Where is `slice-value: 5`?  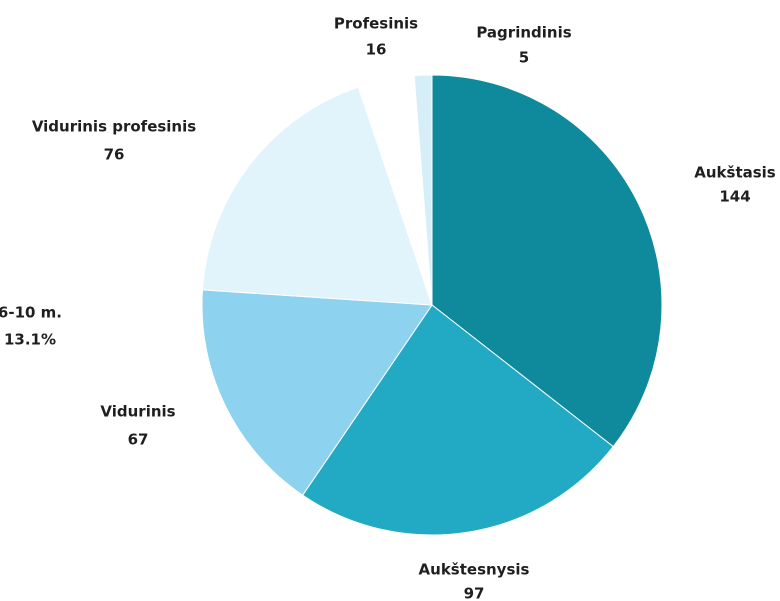 slice-value: 5 is located at coordinates (524, 58).